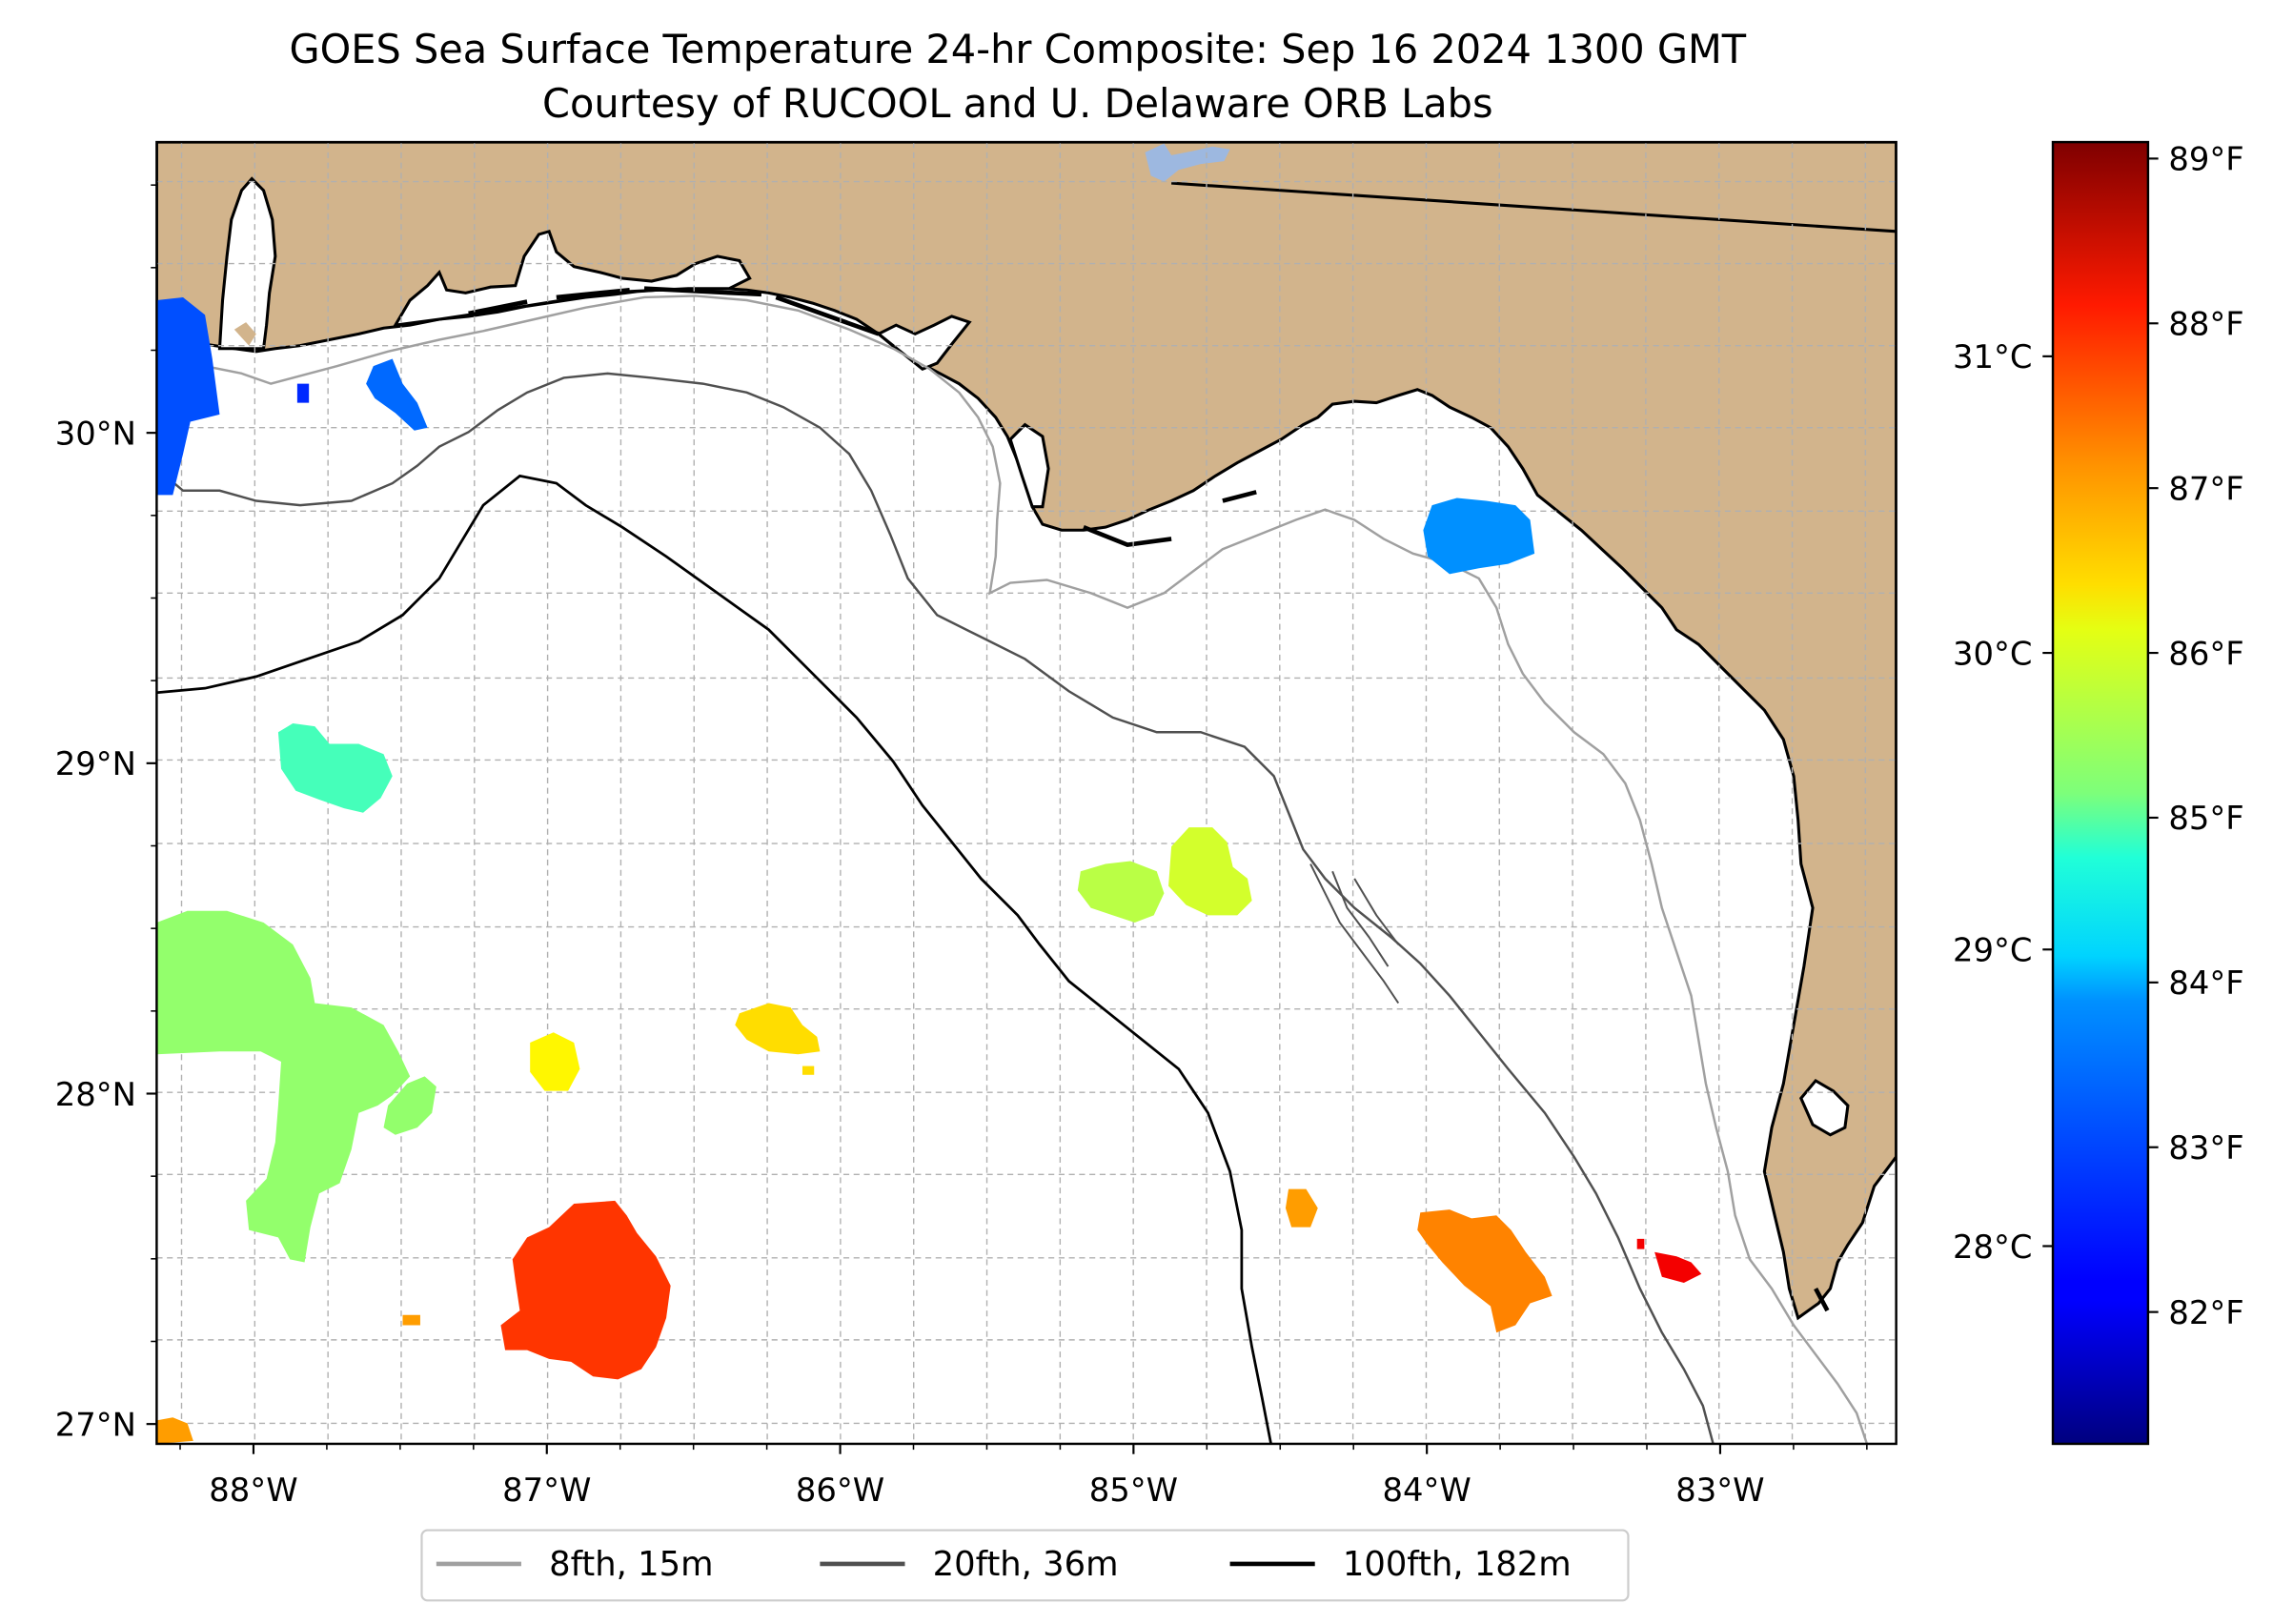 The width and height of the screenshot is (2293, 1624). What do you see at coordinates (410, 1105) in the screenshot?
I see `sw-small-patch` at bounding box center [410, 1105].